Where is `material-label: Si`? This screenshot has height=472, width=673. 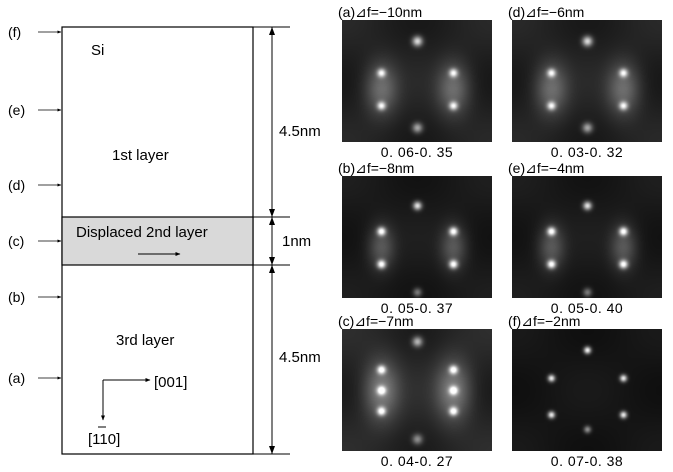
material-label: Si is located at coordinates (97, 50).